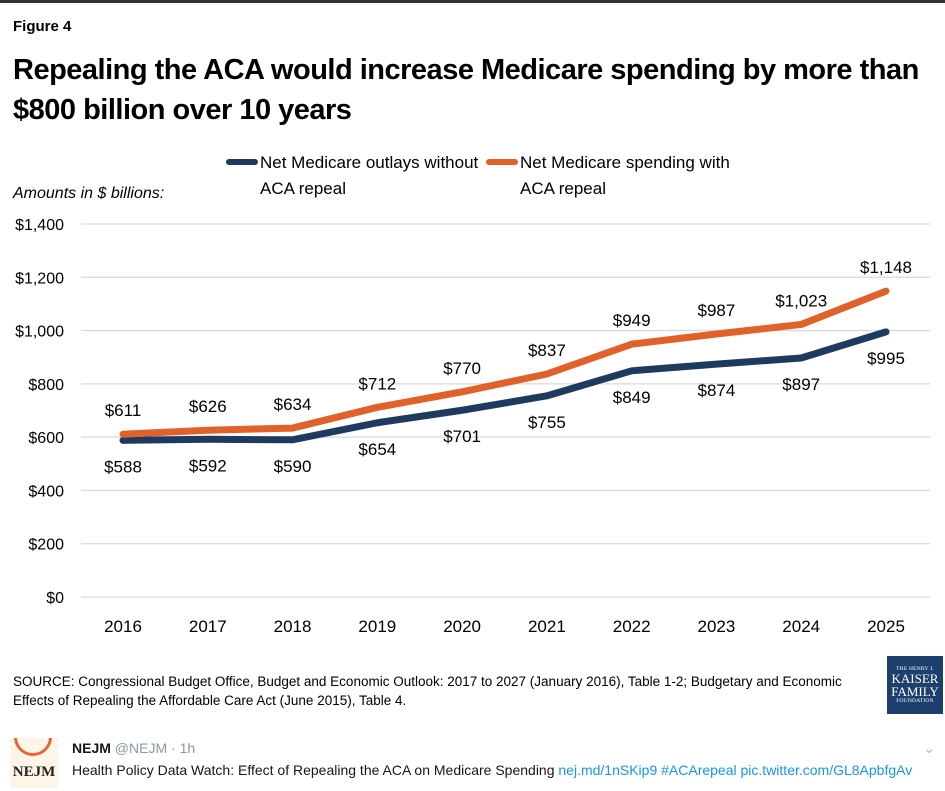  What do you see at coordinates (717, 390) in the screenshot?
I see `data-label-without-repeal: $874` at bounding box center [717, 390].